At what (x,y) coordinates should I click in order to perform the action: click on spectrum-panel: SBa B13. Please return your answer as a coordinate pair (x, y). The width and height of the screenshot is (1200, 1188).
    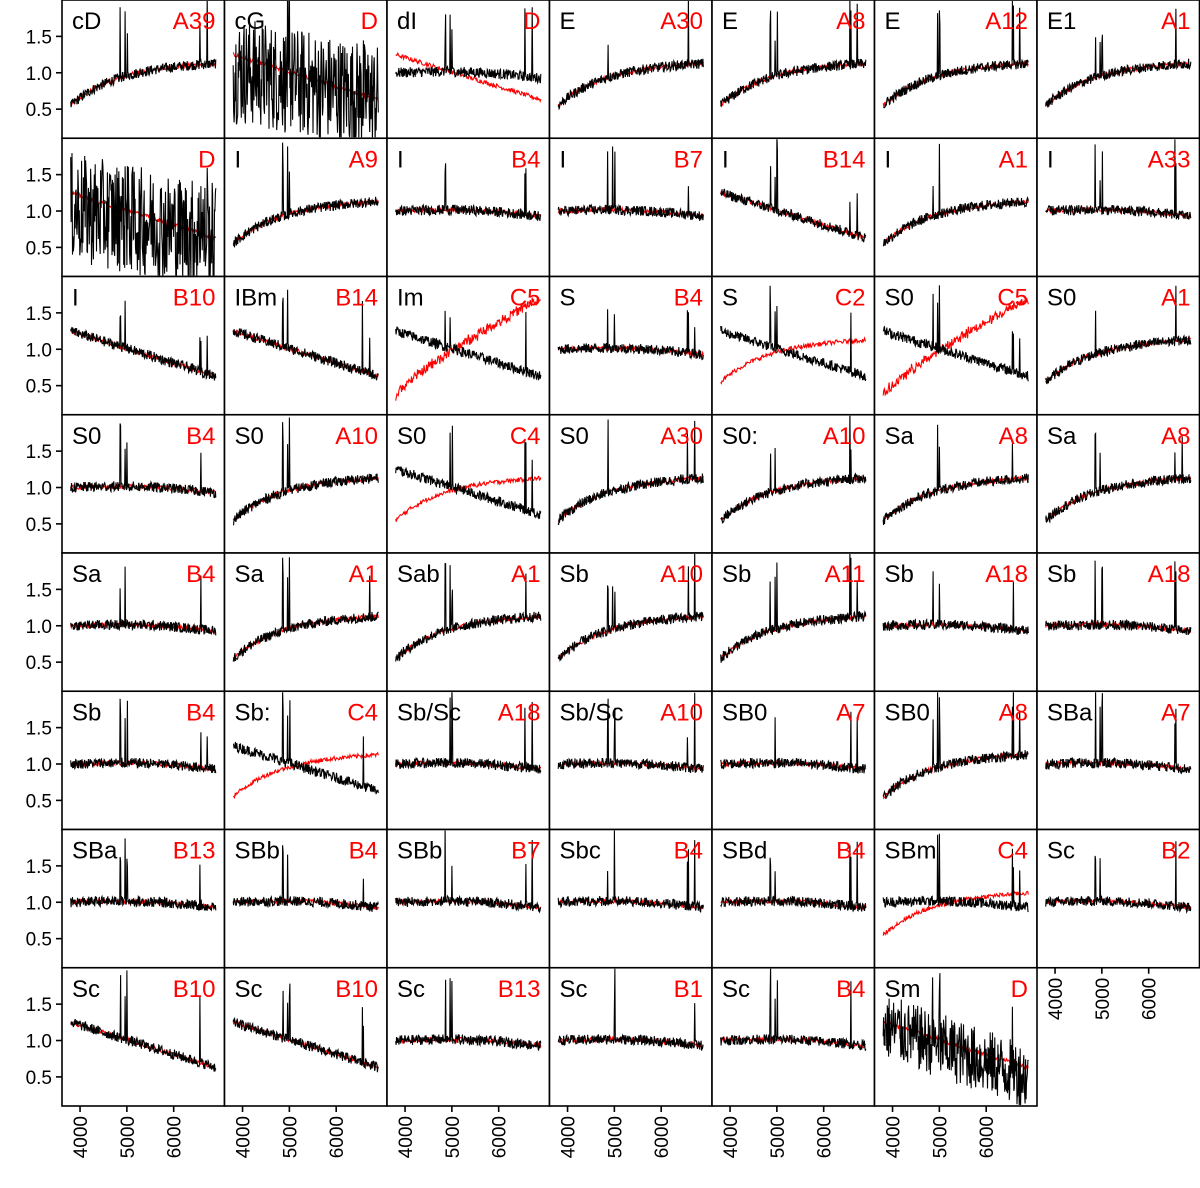
    Looking at the image, I should click on (143, 898).